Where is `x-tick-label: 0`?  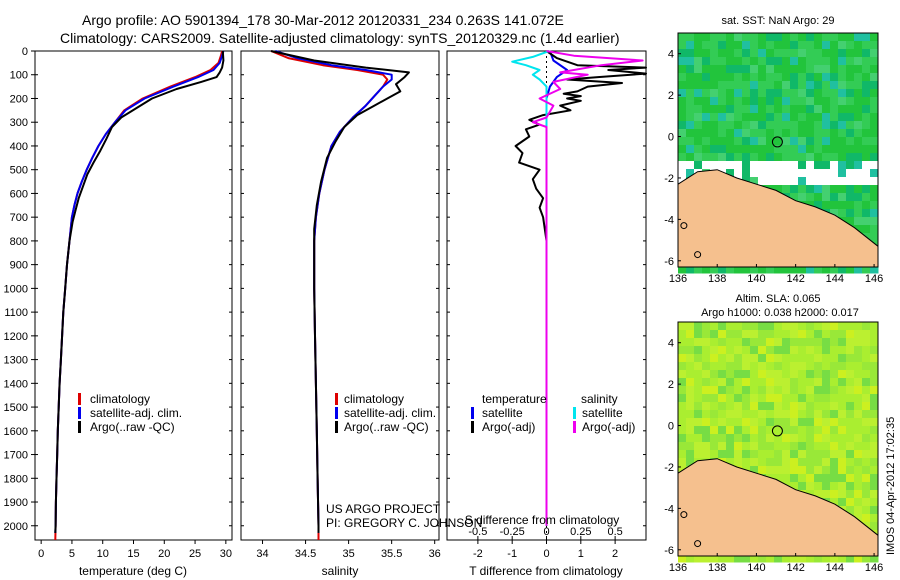
x-tick-label: 0 is located at coordinates (546, 554).